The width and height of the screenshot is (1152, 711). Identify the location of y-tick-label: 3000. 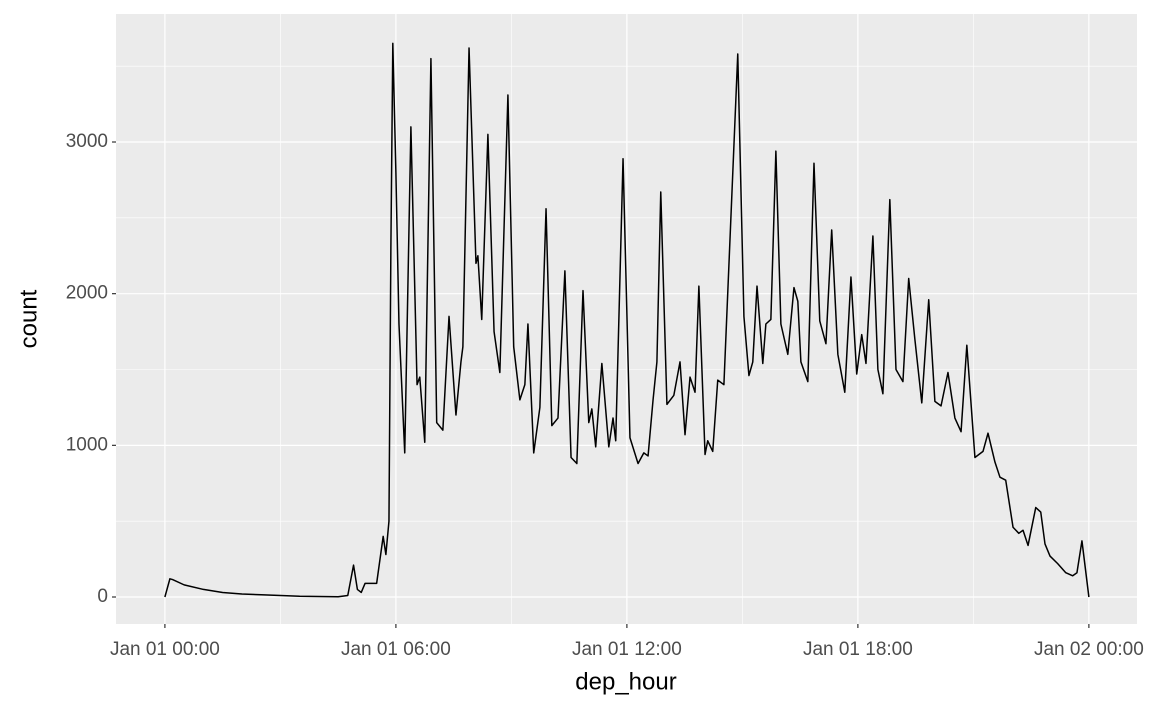
(87, 141).